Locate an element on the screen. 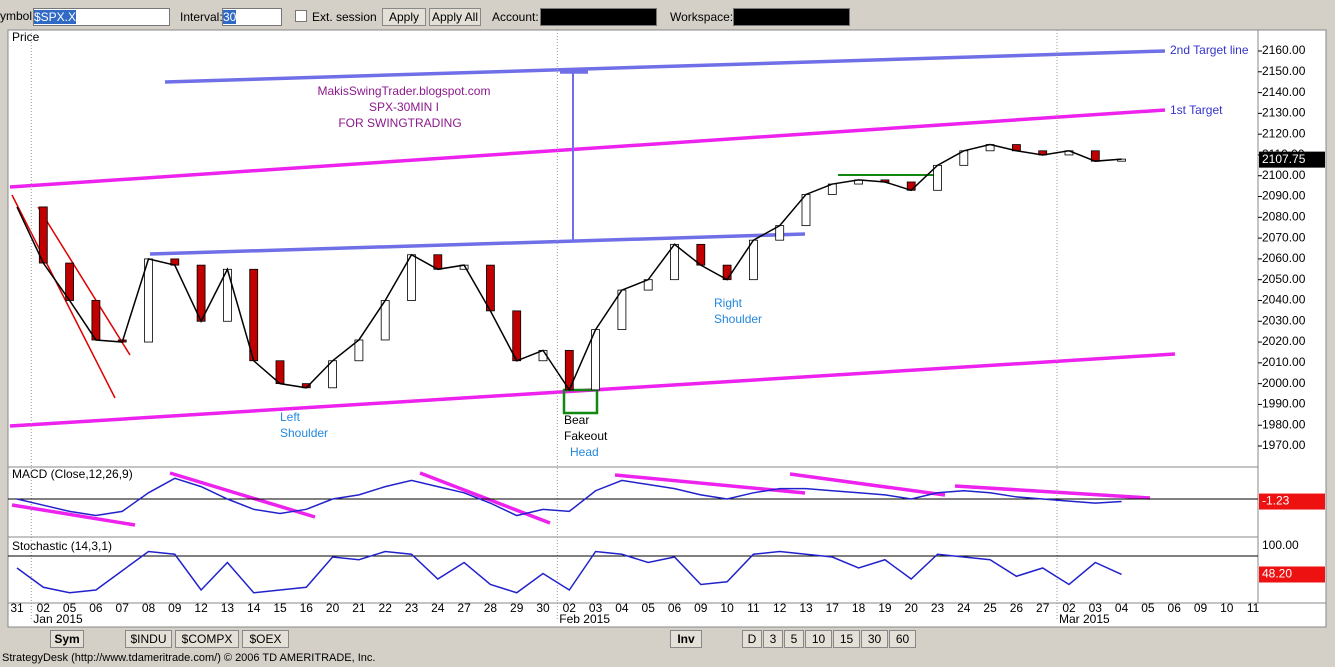 This screenshot has height=667, width=1335. tab: 15 is located at coordinates (846, 639).